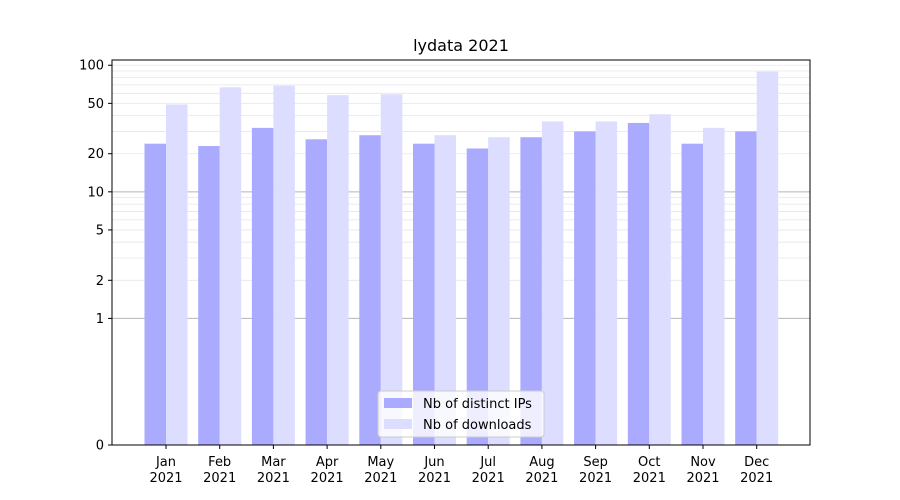  I want to click on legend: Nb of distinct IPs Nb of downloads, so click(461, 414).